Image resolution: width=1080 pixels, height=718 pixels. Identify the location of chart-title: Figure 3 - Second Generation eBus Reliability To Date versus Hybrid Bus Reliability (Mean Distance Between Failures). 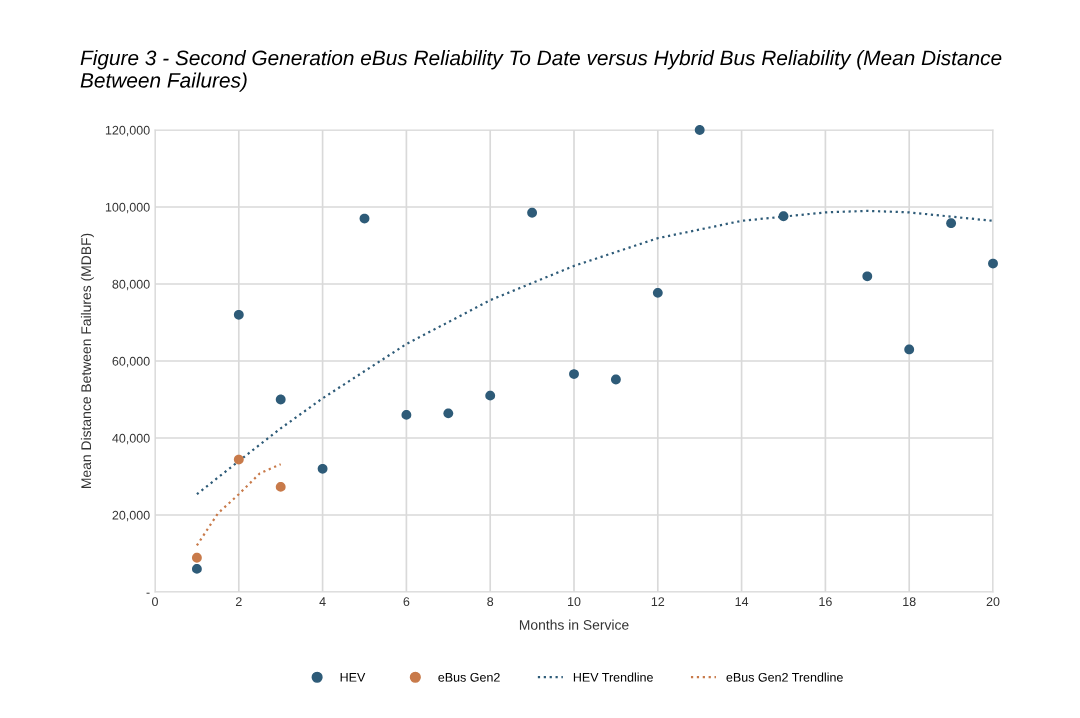
(541, 71).